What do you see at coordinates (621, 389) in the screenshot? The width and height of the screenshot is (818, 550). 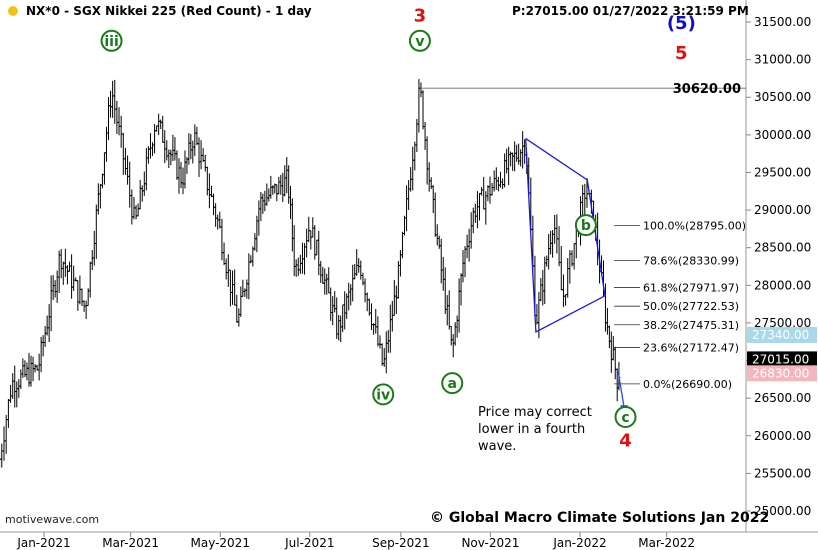 I see `projection-arrow` at bounding box center [621, 389].